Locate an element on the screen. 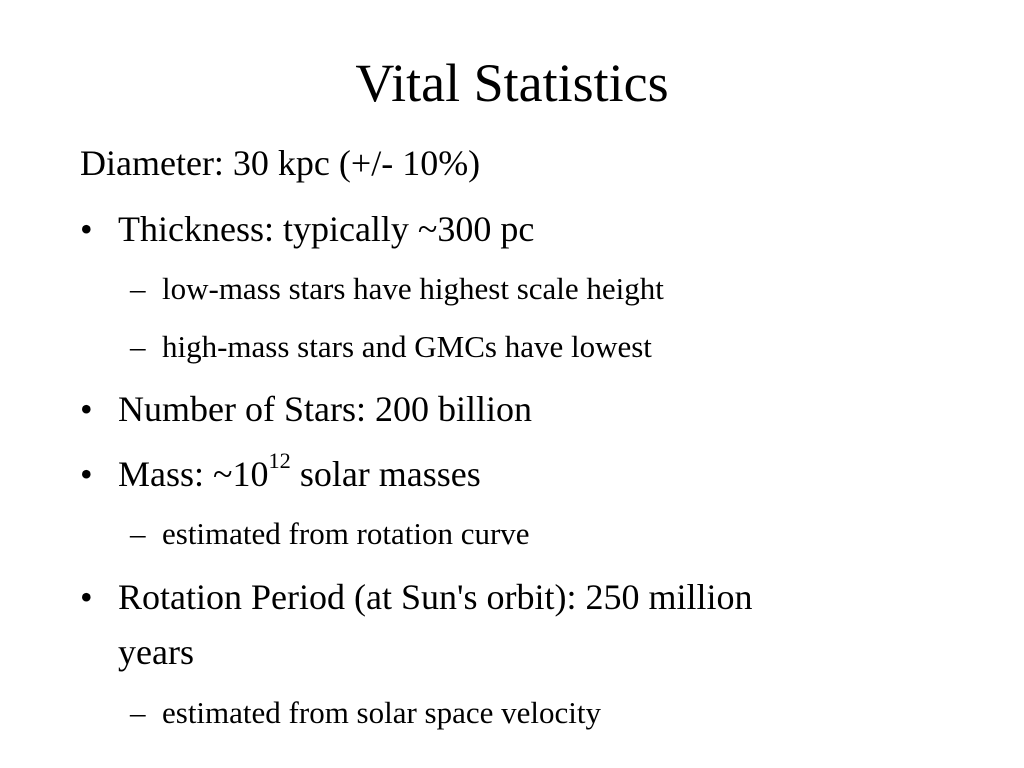 This screenshot has width=1024, height=768. high-mass-text: high-mass stars and GMCs have lowest is located at coordinates (407, 346).